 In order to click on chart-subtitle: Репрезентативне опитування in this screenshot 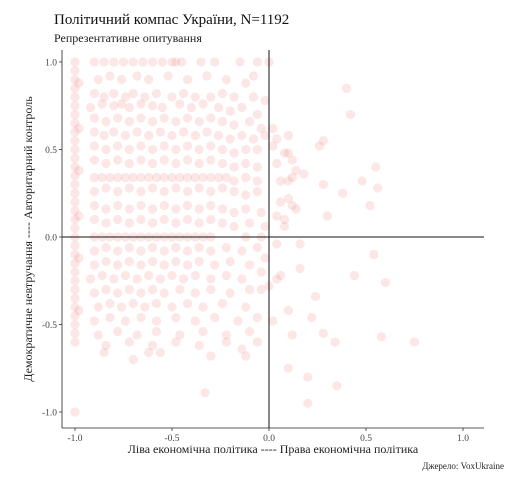, I will do `click(128, 38)`.